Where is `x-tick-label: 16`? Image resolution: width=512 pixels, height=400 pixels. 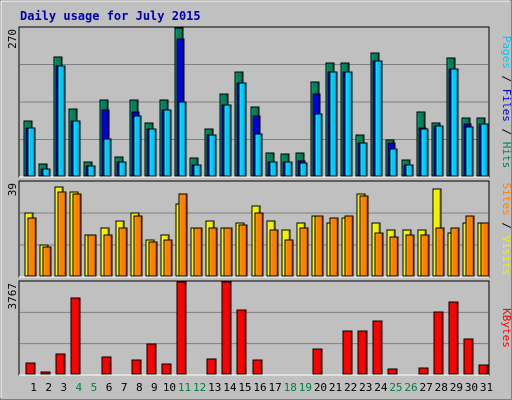 x-tick-label: 16 is located at coordinates (259, 387).